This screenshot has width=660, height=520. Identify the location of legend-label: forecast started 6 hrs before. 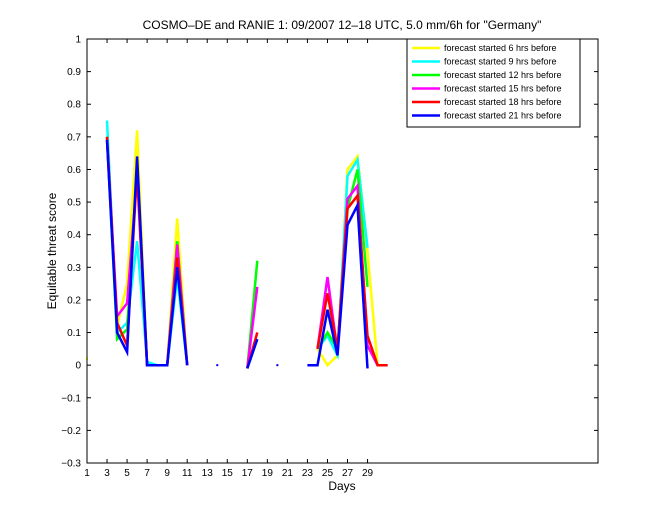
(500, 48).